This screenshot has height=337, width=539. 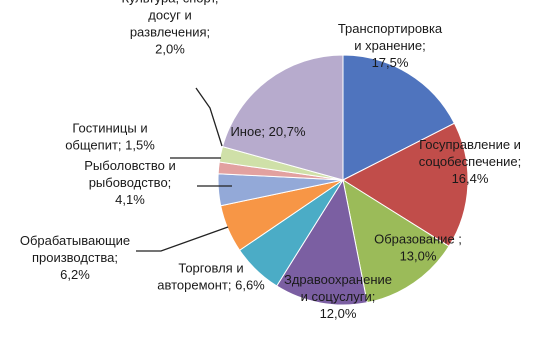 What do you see at coordinates (169, 15) in the screenshot?
I see `slice-label: досуг и` at bounding box center [169, 15].